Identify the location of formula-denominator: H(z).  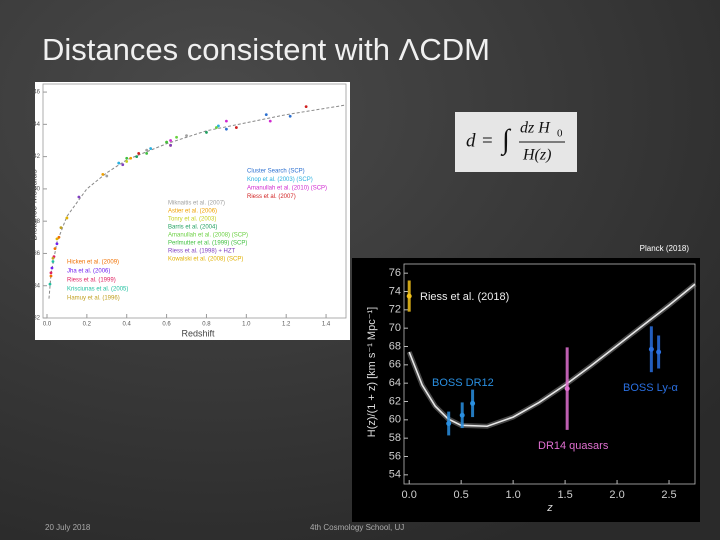
(536, 155).